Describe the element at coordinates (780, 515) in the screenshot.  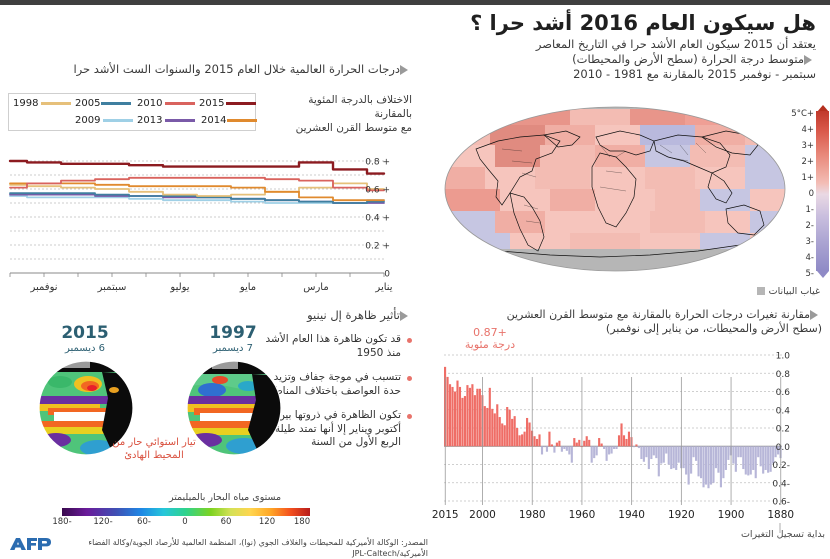
I see `svg-text: 1880` at that location.